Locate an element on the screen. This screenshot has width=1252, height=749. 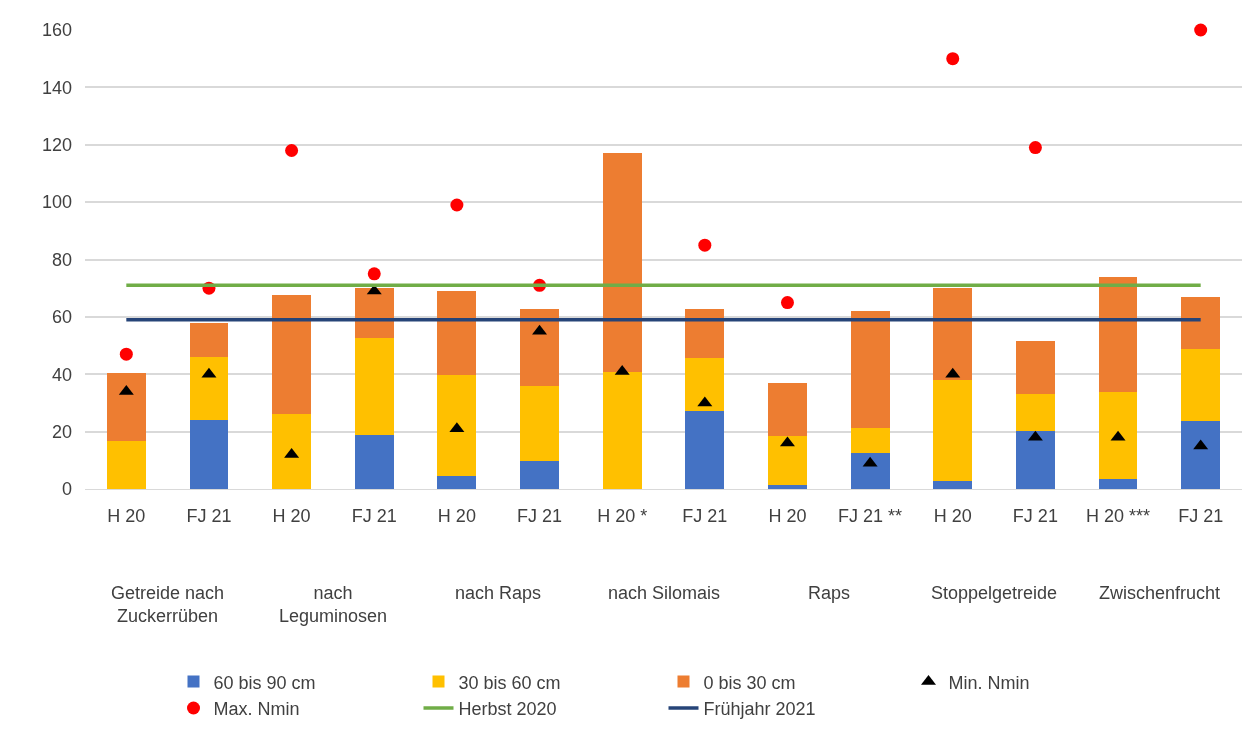
y-tick-label: 40 is located at coordinates (61, 374).